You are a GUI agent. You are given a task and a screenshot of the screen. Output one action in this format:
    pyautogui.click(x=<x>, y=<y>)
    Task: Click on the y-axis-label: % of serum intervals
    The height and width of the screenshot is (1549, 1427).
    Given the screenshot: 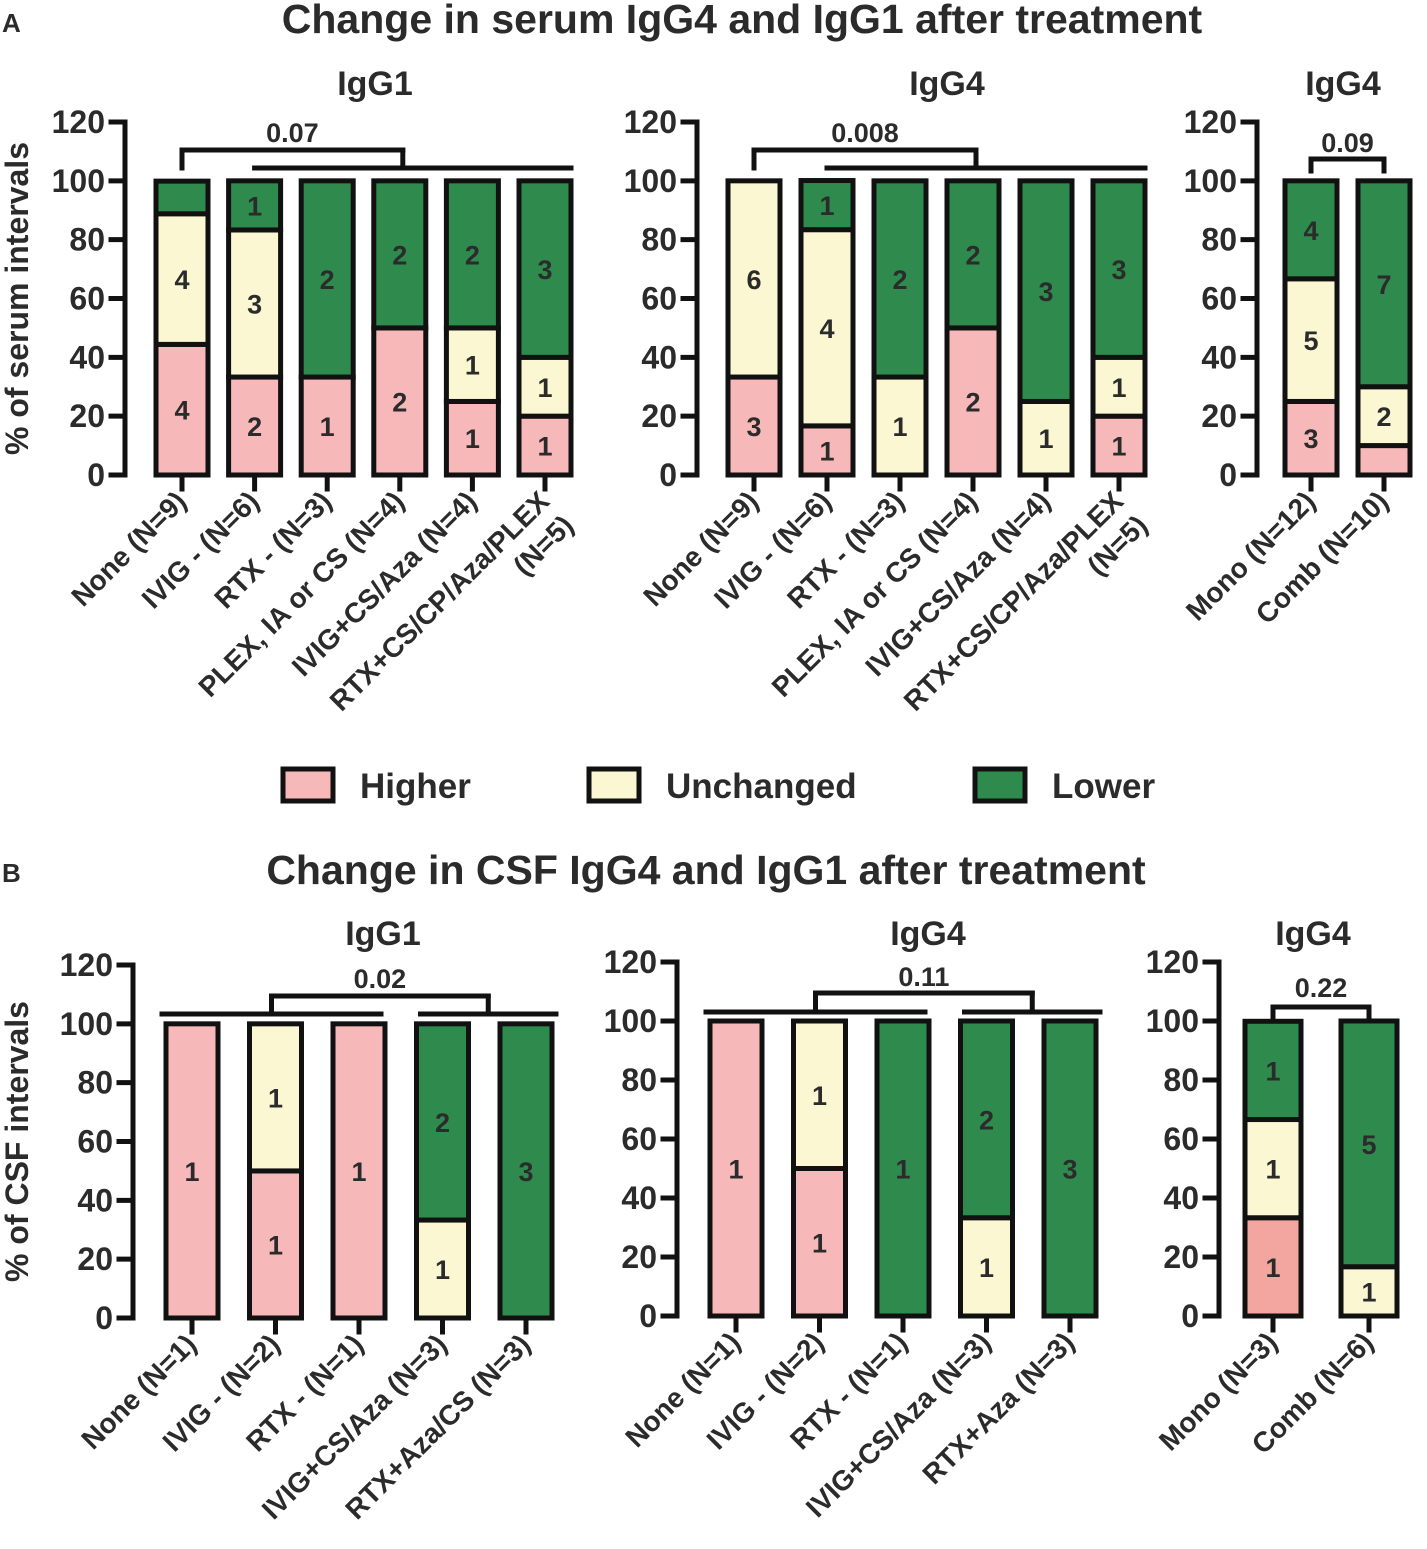 What is the action you would take?
    pyautogui.click(x=17, y=298)
    